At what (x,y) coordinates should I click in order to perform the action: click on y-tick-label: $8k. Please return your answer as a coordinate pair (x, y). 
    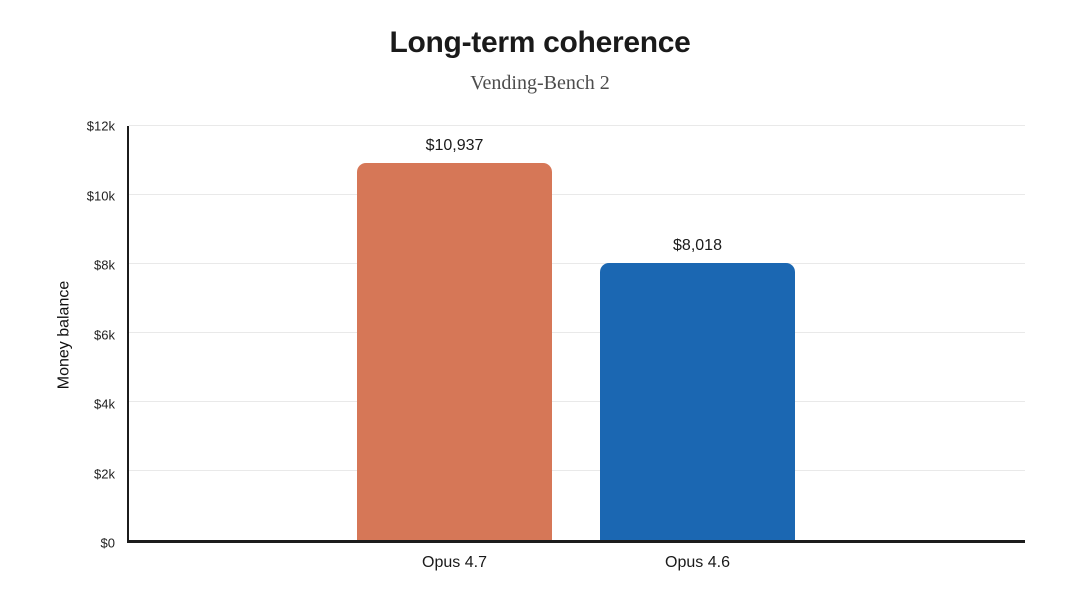
    Looking at the image, I should click on (104, 265).